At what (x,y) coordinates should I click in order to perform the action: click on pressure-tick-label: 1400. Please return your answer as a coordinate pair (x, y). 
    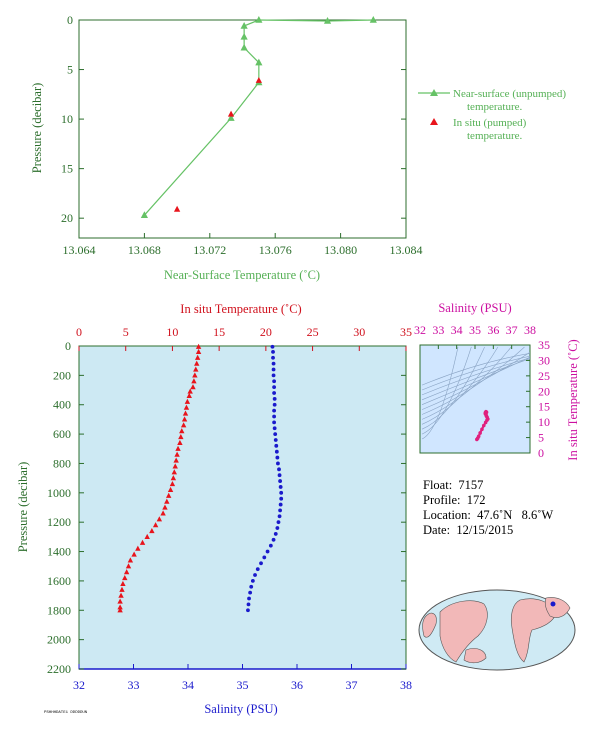
    Looking at the image, I should click on (59, 552).